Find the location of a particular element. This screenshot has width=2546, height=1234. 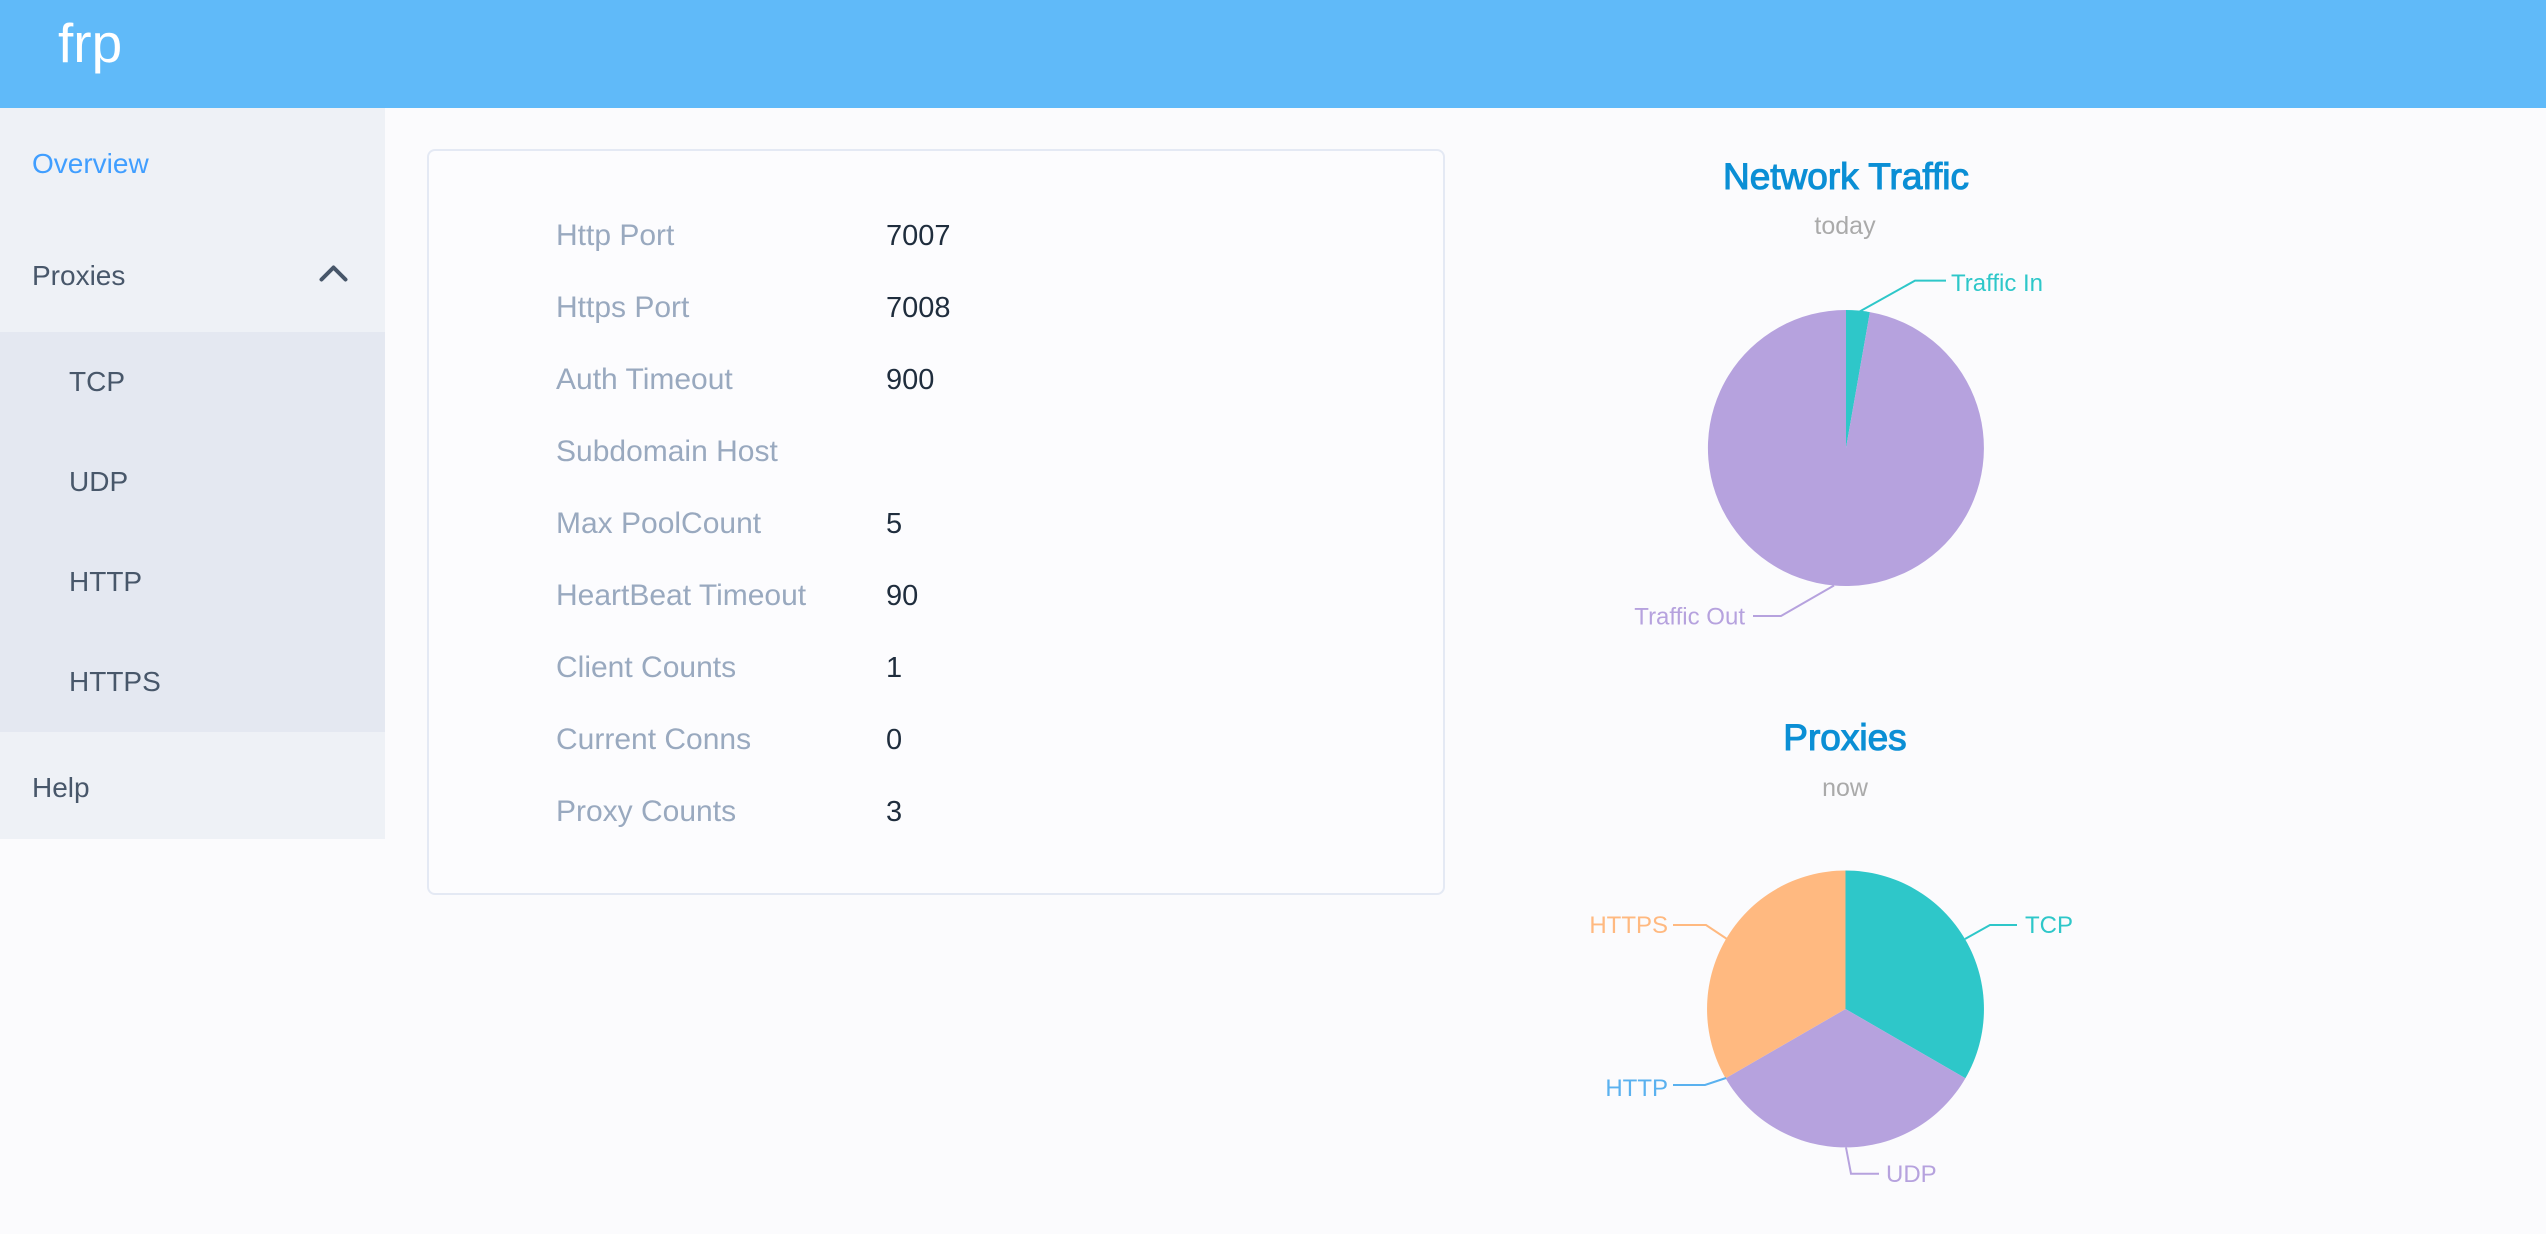

svg-text: TCP is located at coordinates (2049, 925).